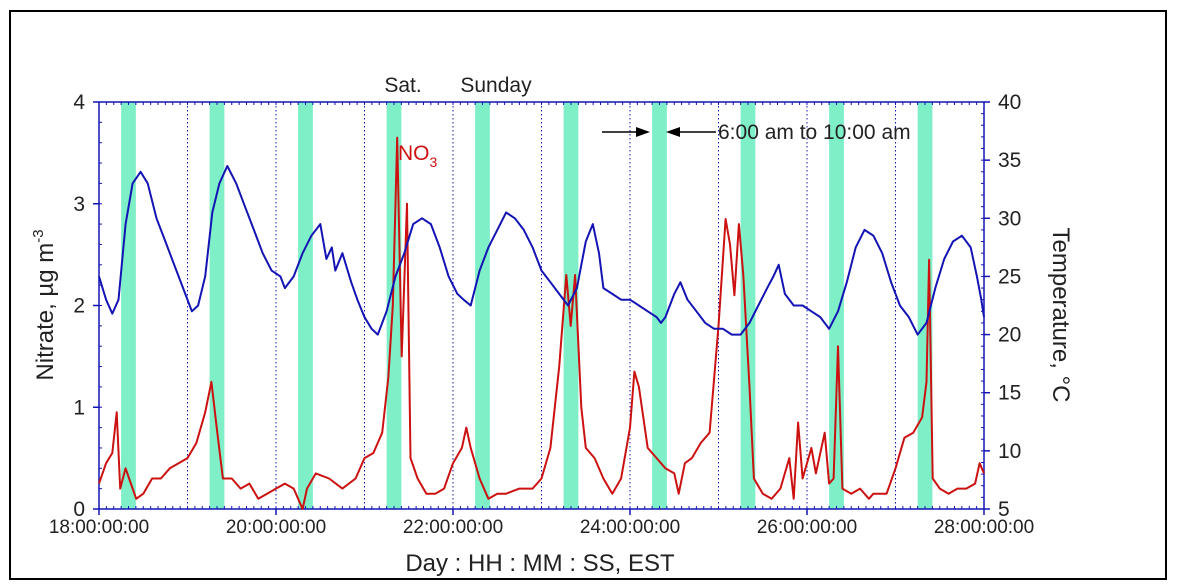  I want to click on left-axis-title: Nitrate, µg m-3, so click(44, 304).